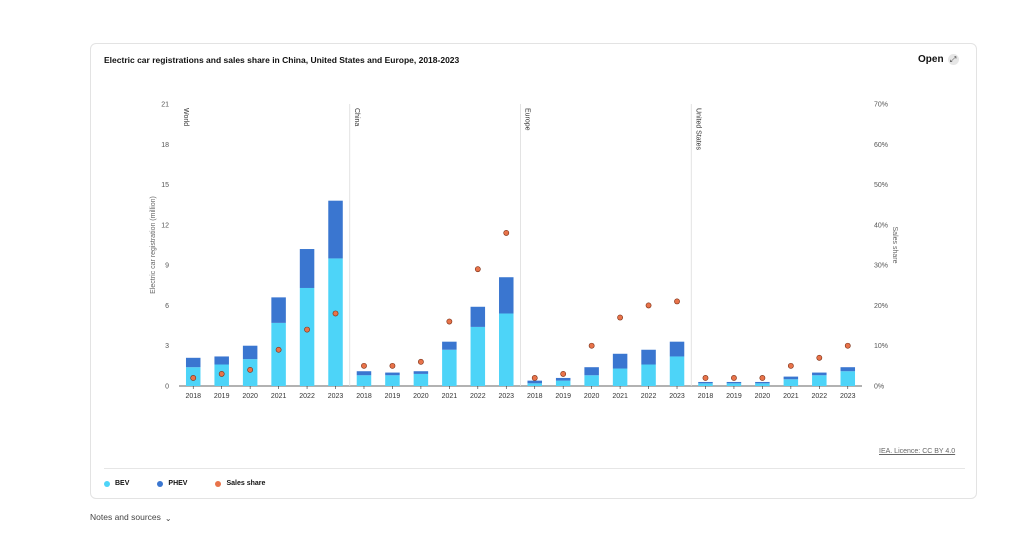 The width and height of the screenshot is (1024, 539). I want to click on legend-item-phev: PHEV, so click(172, 483).